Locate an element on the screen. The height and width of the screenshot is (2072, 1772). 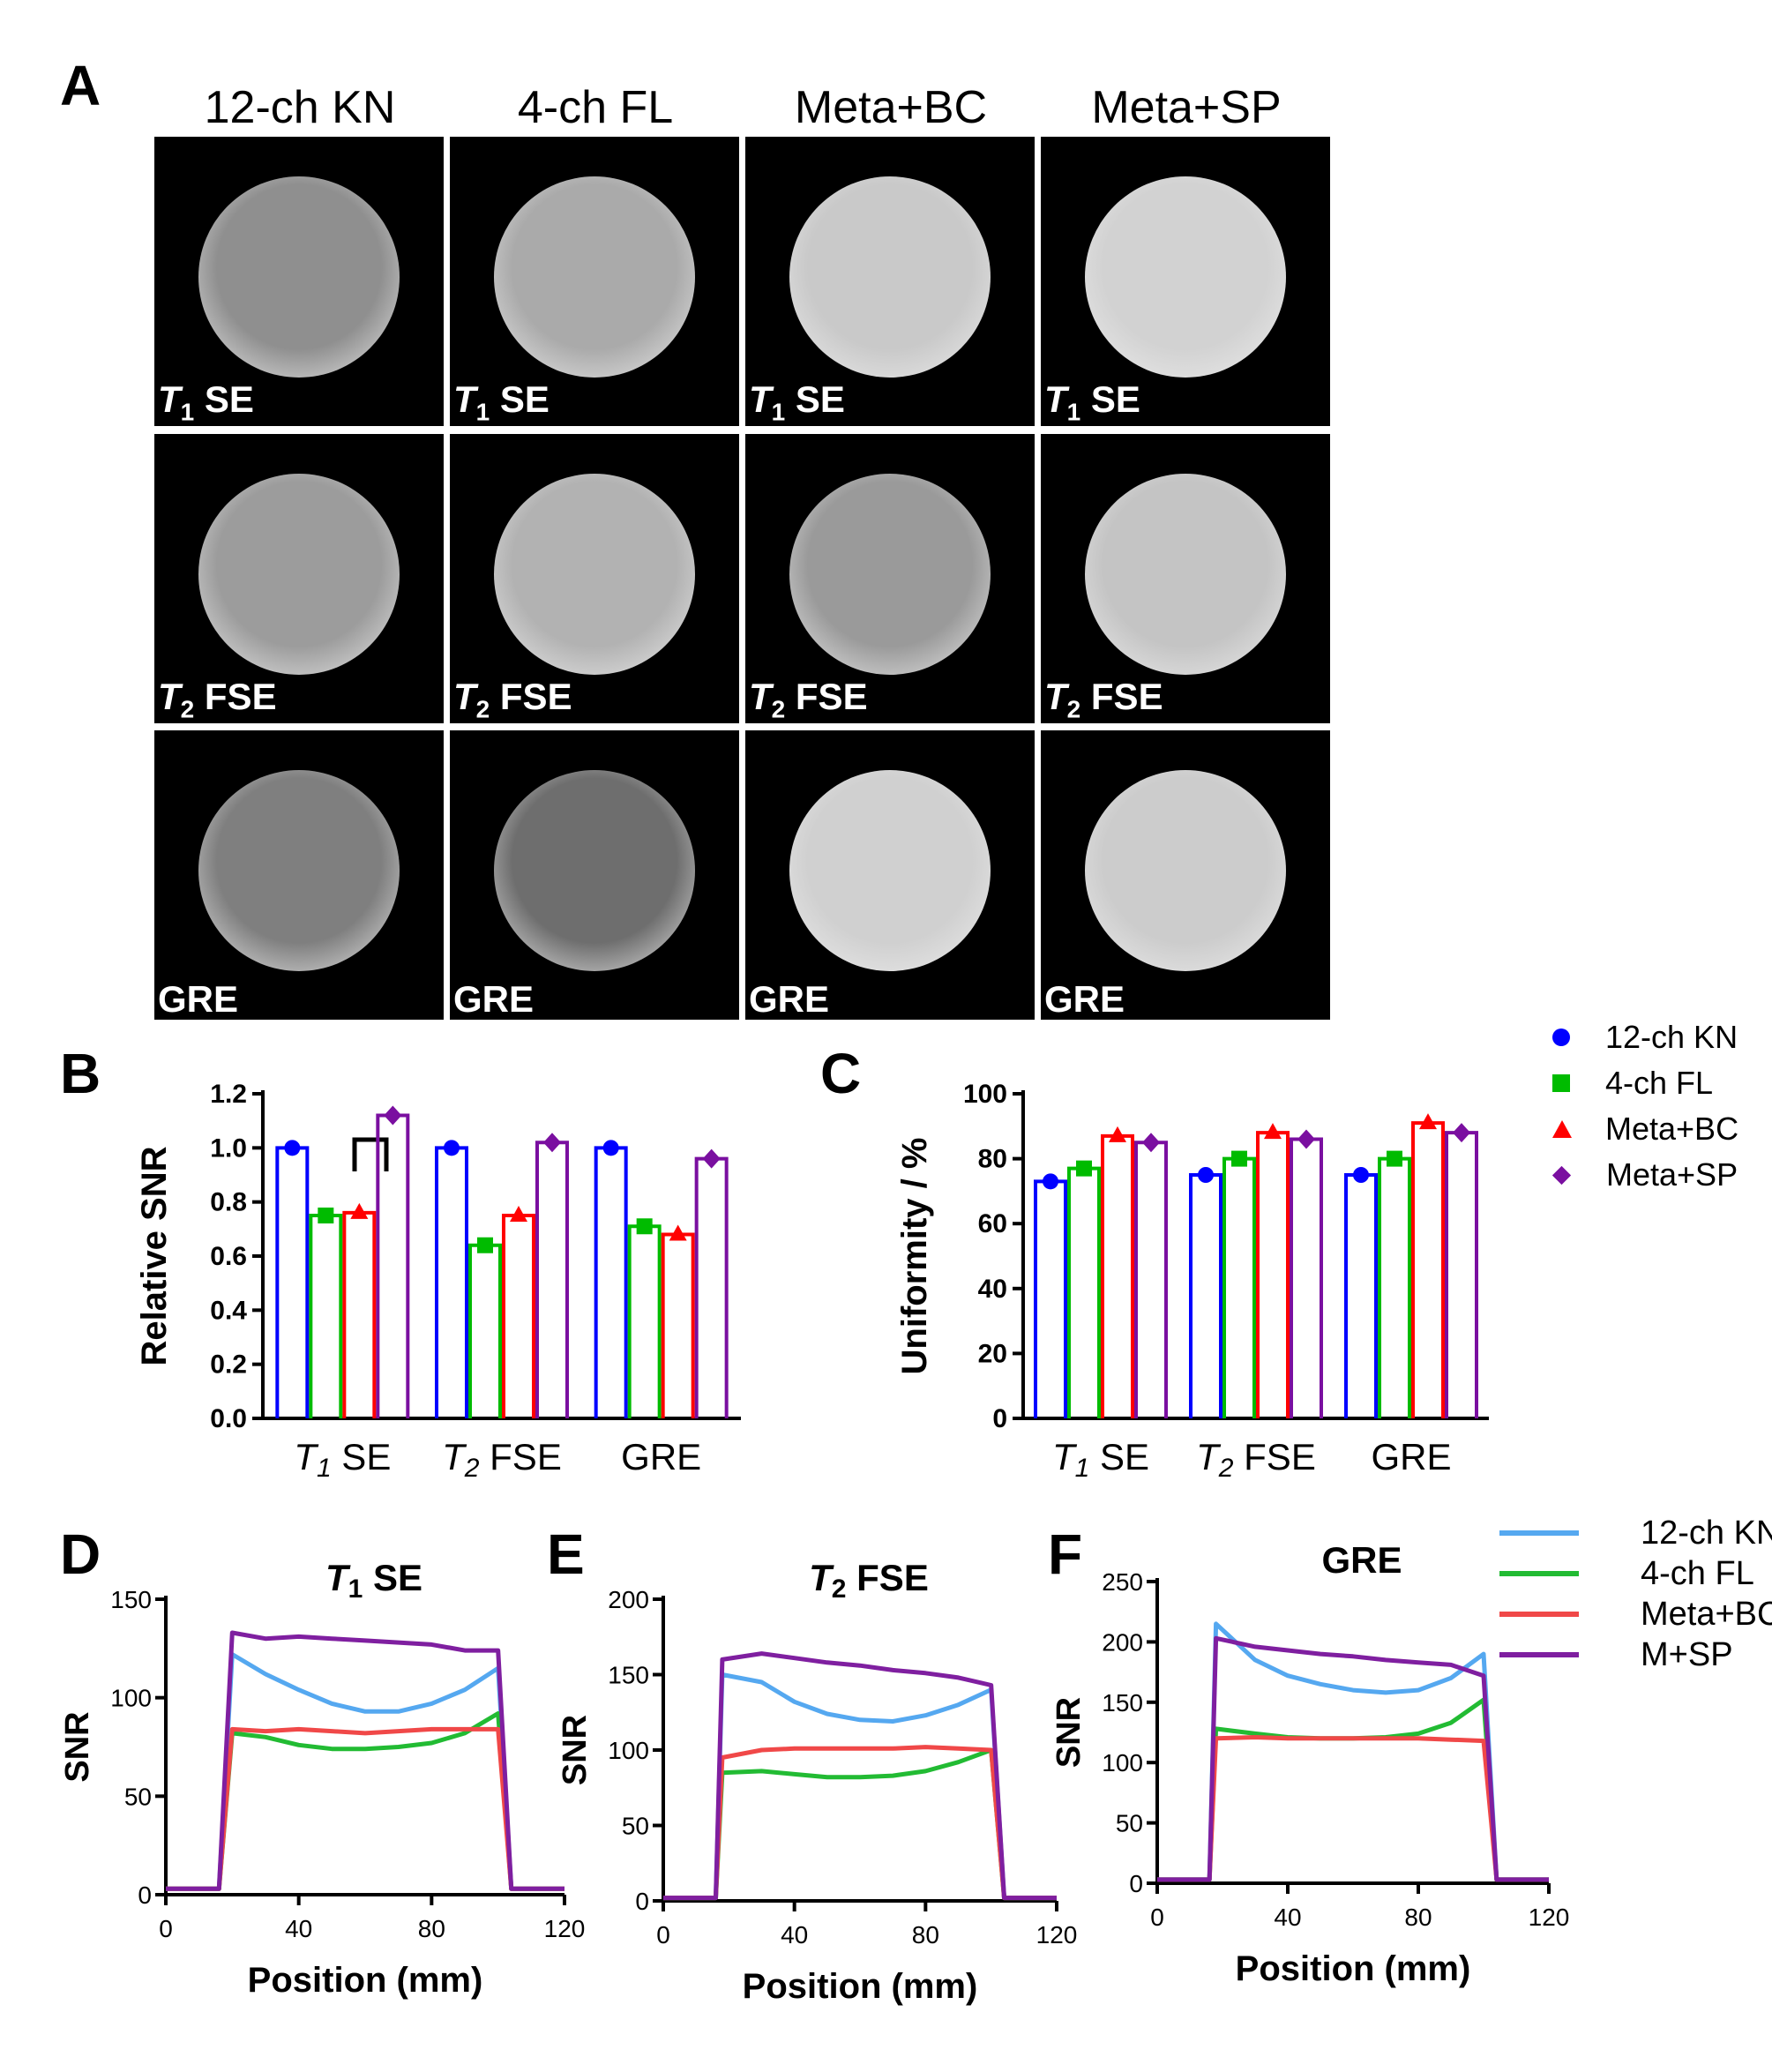
y-tick-label: 40 is located at coordinates (992, 1289).